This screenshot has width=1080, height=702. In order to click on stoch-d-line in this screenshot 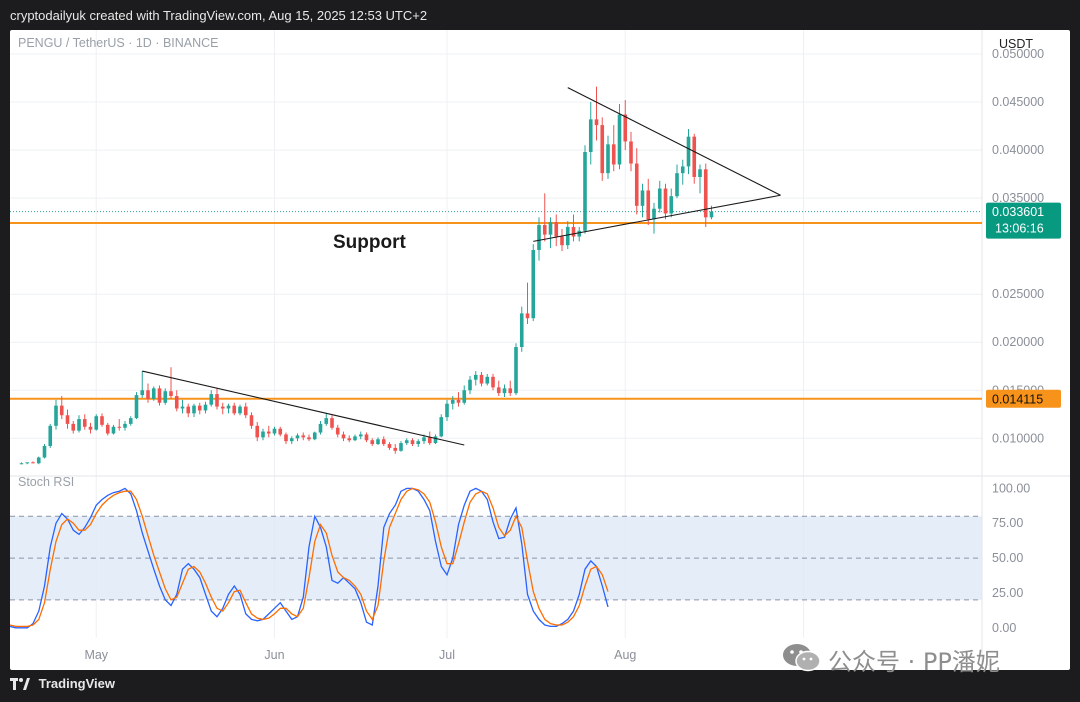, I will do `click(309, 557)`.